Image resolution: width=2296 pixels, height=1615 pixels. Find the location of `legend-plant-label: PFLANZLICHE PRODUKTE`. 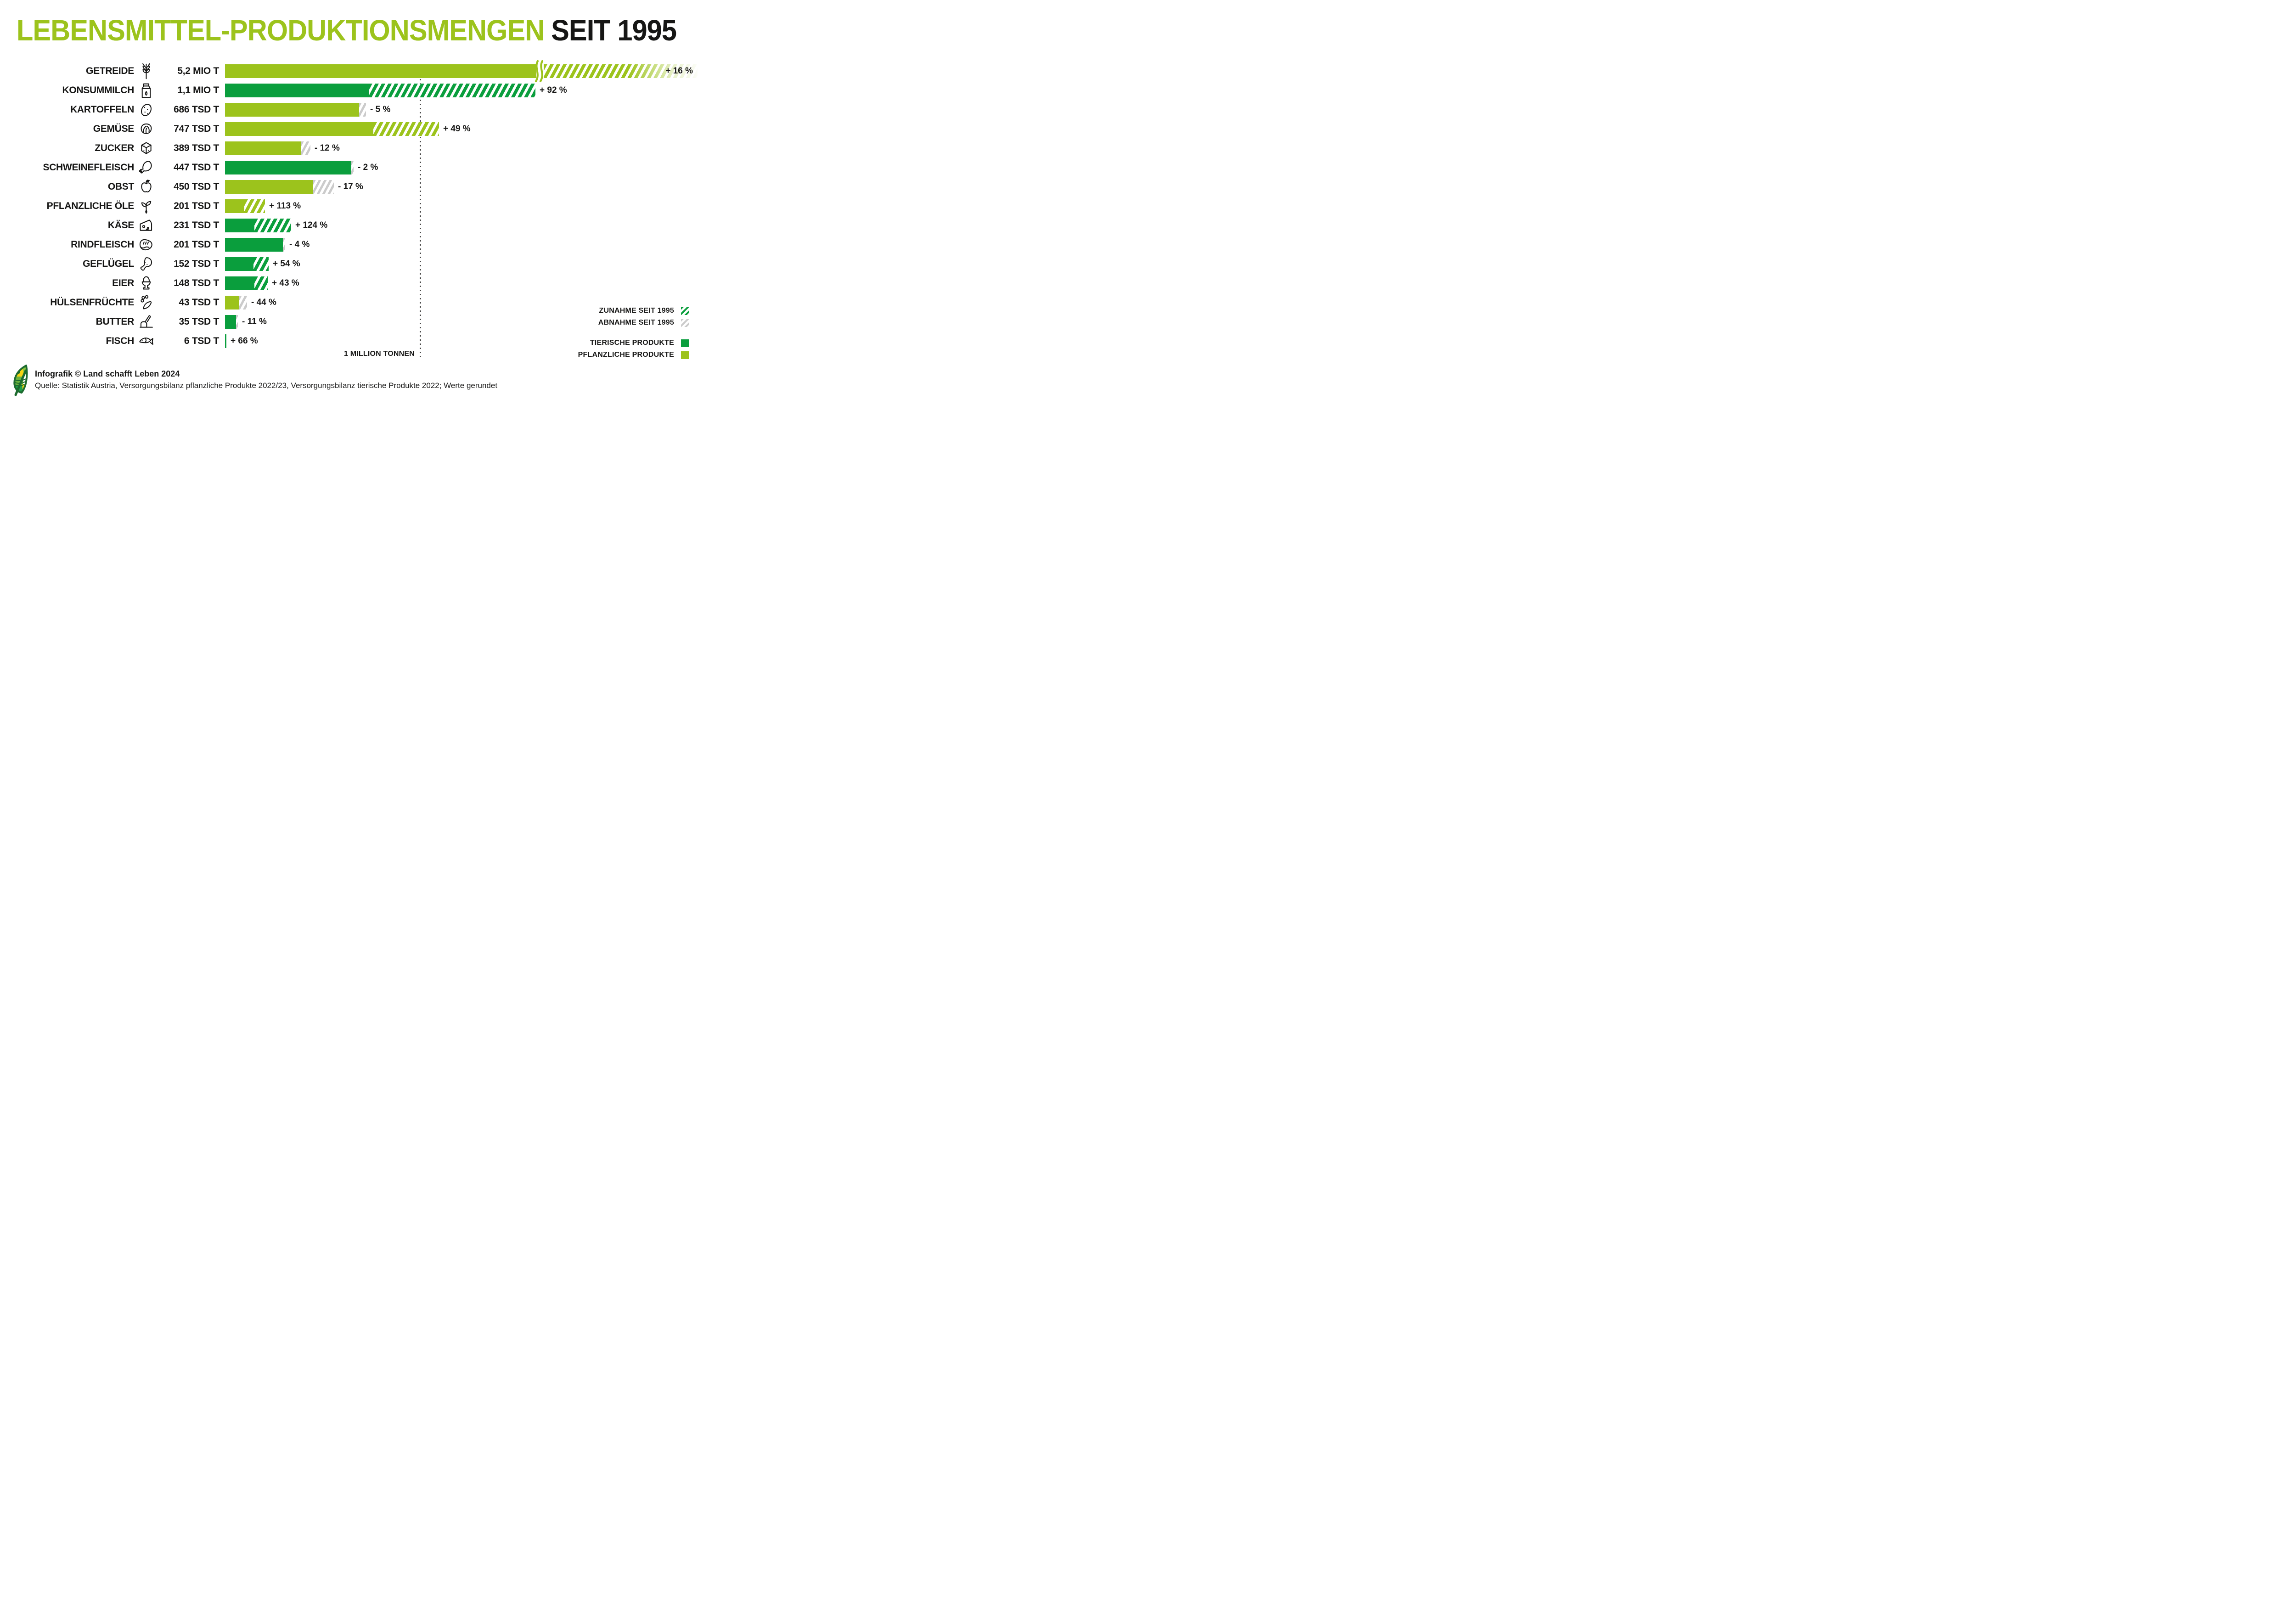

legend-plant-label: PFLANZLICHE PRODUKTE is located at coordinates (626, 355).